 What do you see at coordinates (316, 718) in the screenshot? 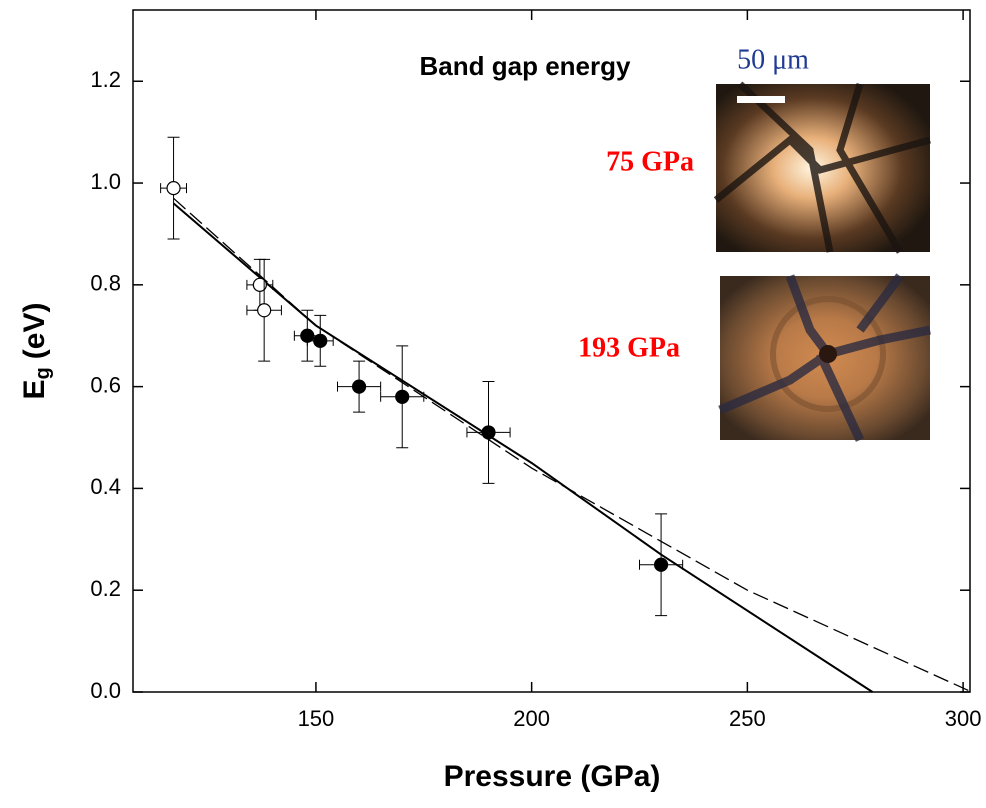
I see `x-tick-label: 150` at bounding box center [316, 718].